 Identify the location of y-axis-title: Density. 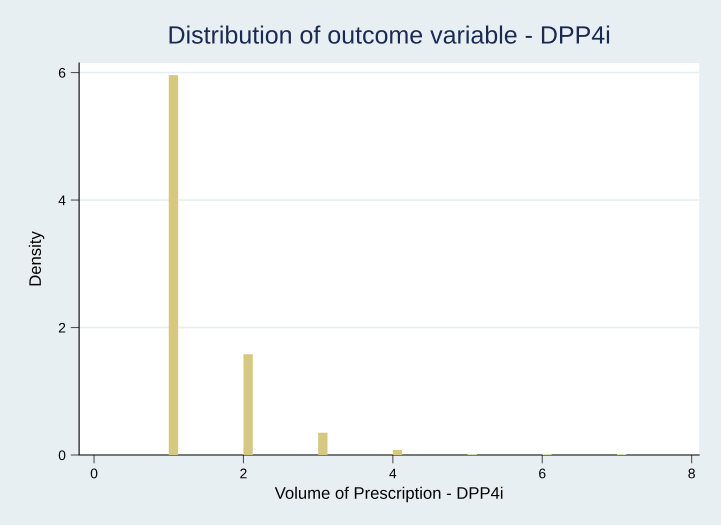
(36, 258).